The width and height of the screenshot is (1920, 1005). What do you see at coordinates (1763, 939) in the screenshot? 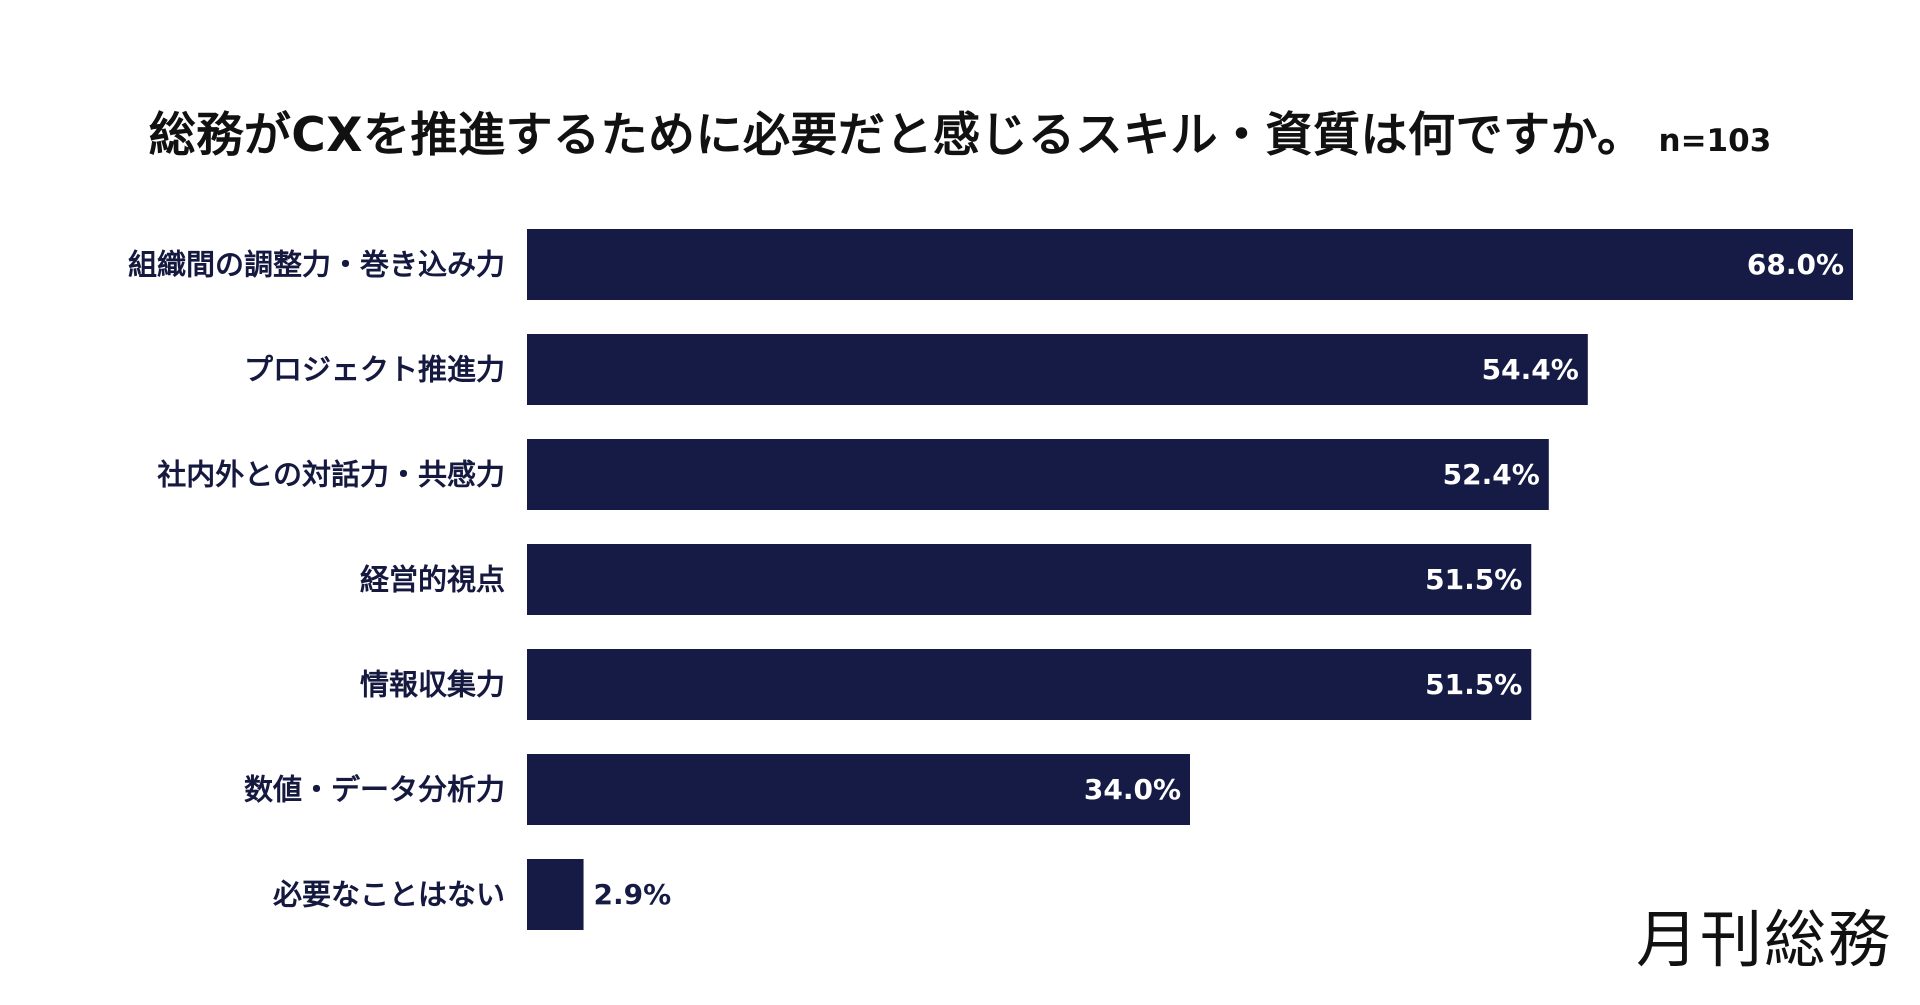
I see `brand-logo: 月刊総務` at bounding box center [1763, 939].